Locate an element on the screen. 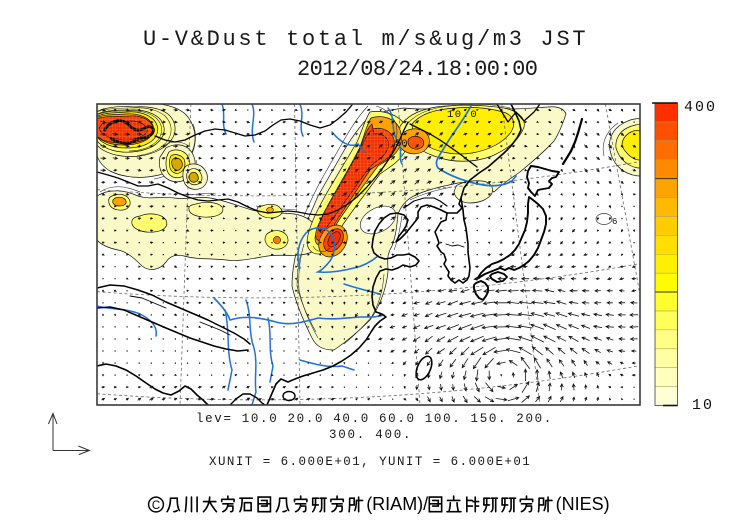 The image size is (752, 532). svg-text: 400 is located at coordinates (700, 107).